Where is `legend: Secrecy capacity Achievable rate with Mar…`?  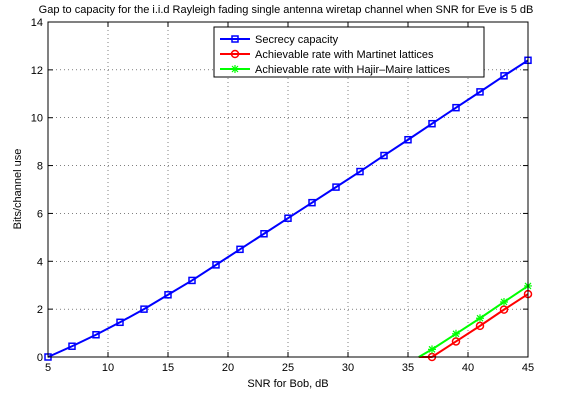 legend: Secrecy capacity Achievable rate with Mar… is located at coordinates (349, 52).